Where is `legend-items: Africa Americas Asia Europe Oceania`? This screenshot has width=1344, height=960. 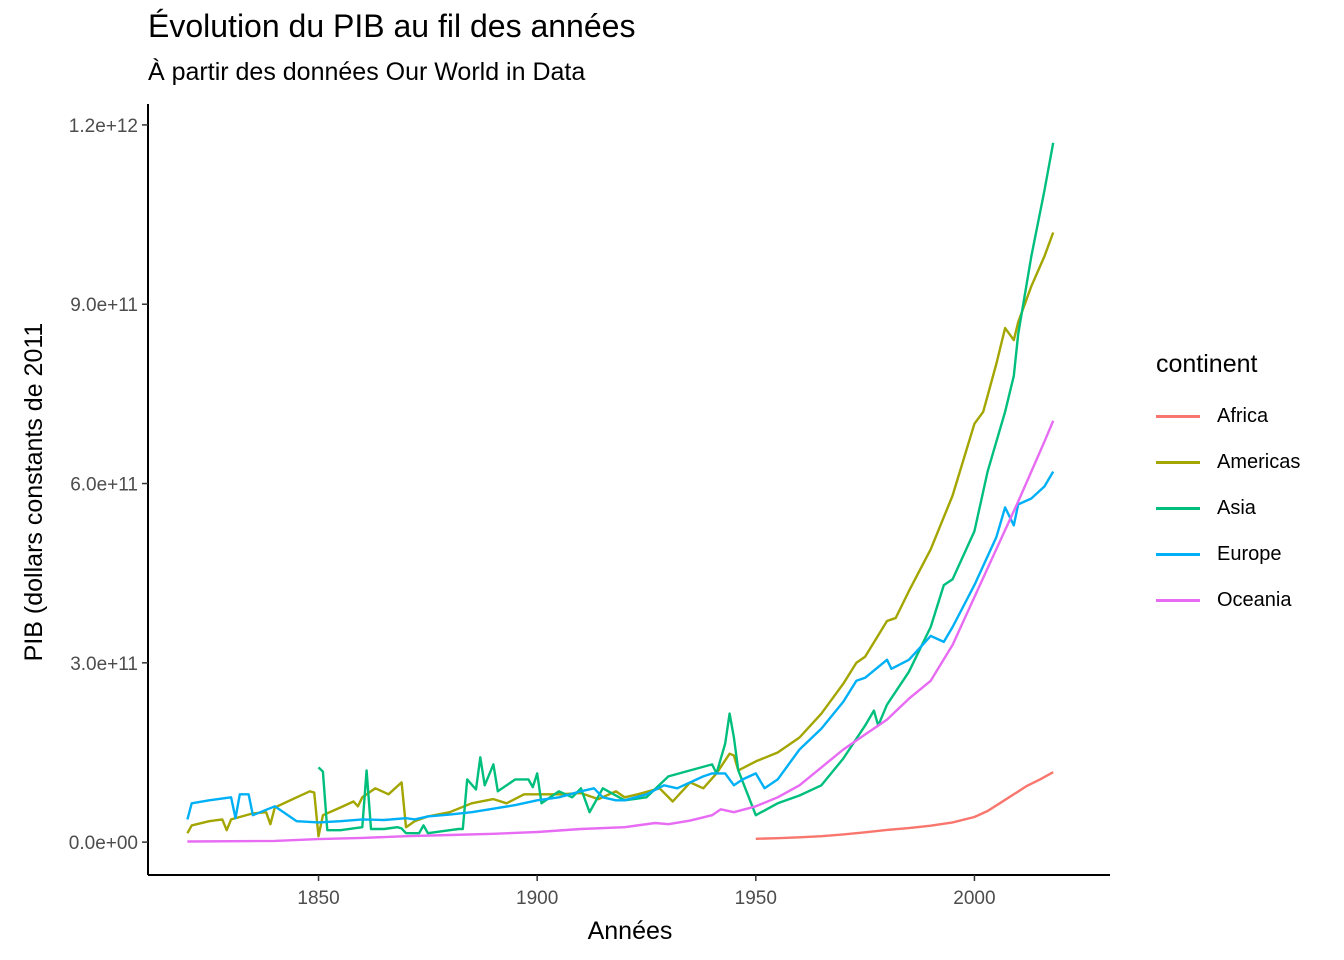 legend-items: Africa Americas Asia Europe Oceania is located at coordinates (1228, 508).